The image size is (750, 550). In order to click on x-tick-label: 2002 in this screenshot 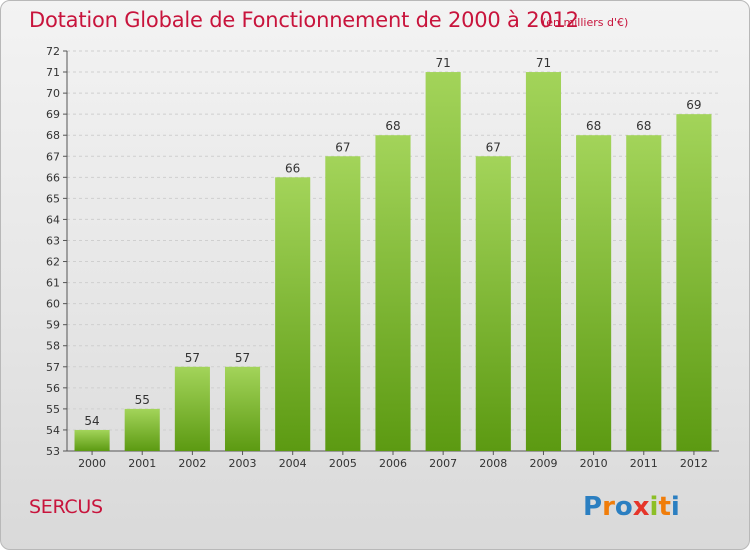, I will do `click(192, 463)`.